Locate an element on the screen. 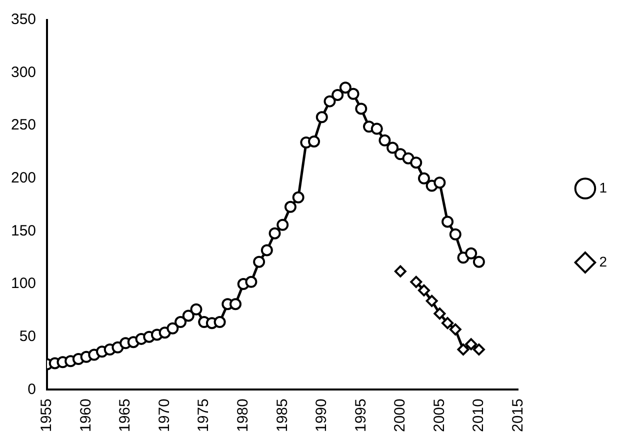  y-tick-label: 0 is located at coordinates (32, 389).